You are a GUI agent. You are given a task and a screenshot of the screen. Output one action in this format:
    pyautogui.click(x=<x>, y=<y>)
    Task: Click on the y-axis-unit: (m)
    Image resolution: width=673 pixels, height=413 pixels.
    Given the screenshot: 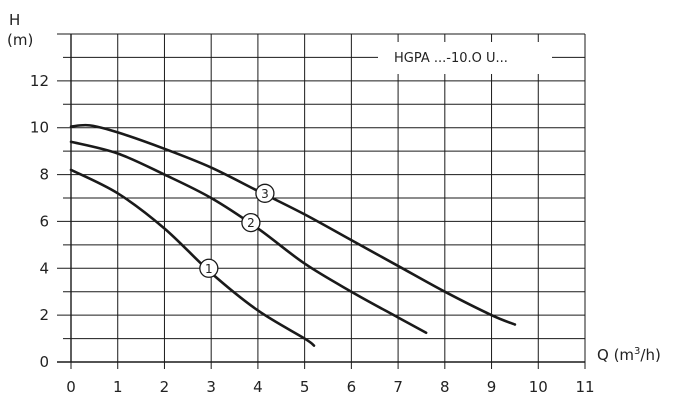 What is the action you would take?
    pyautogui.click(x=20, y=40)
    